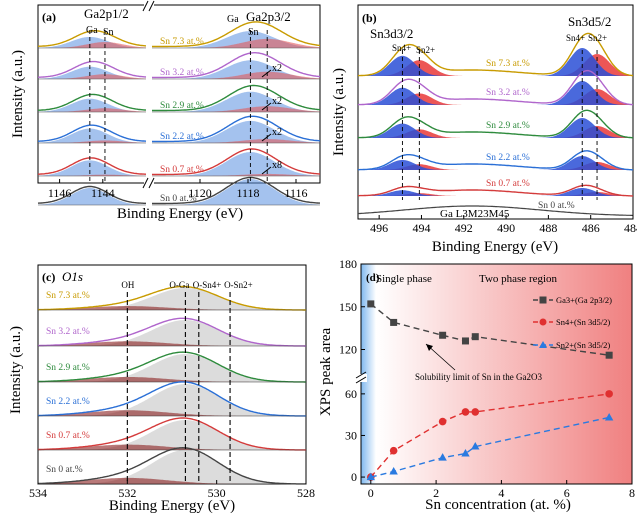 The height and width of the screenshot is (518, 637). I want to click on x-tick-label: 4, so click(501, 493).